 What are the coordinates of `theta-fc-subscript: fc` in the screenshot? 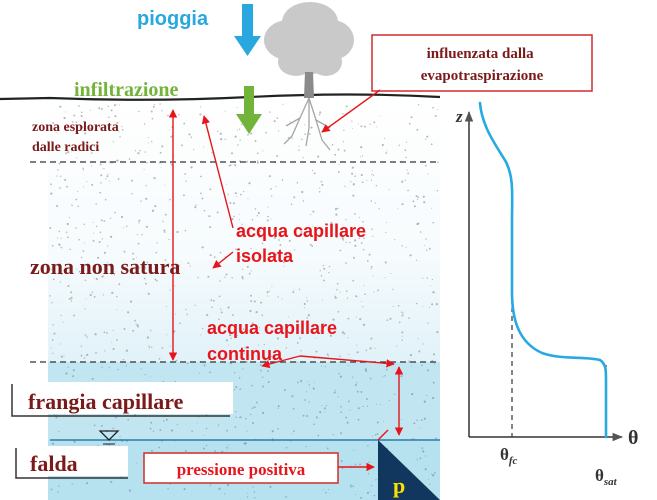 It's located at (513, 461).